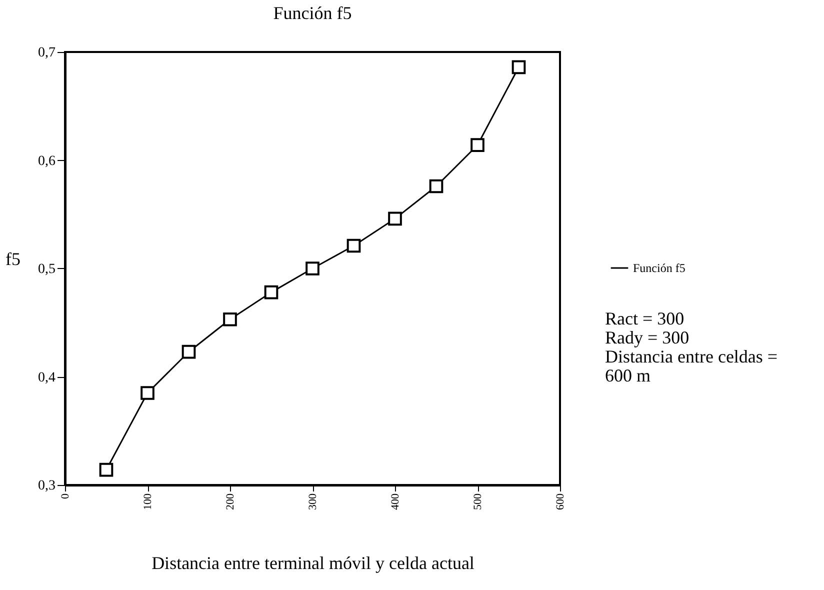 The width and height of the screenshot is (824, 590). I want to click on y-tick-label: 0,6, so click(47, 161).